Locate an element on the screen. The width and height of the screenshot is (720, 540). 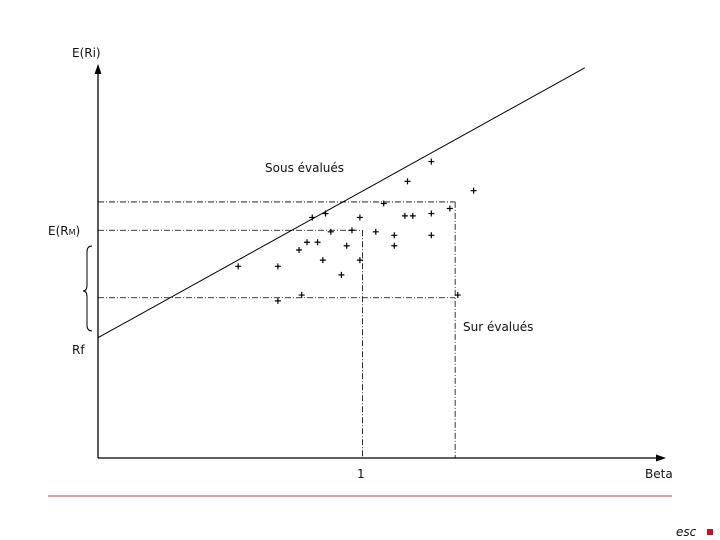
y-range-brace is located at coordinates (87, 288).